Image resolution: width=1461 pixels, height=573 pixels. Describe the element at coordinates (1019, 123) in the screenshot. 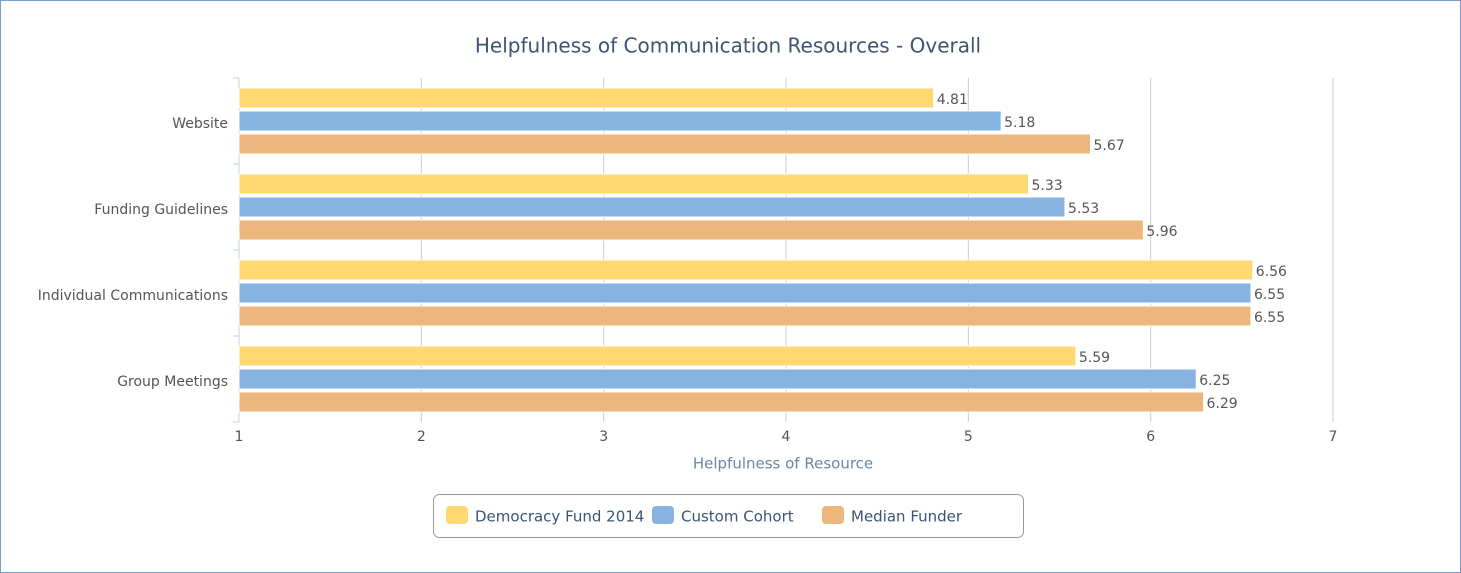

I see `data-label: 5.18` at that location.